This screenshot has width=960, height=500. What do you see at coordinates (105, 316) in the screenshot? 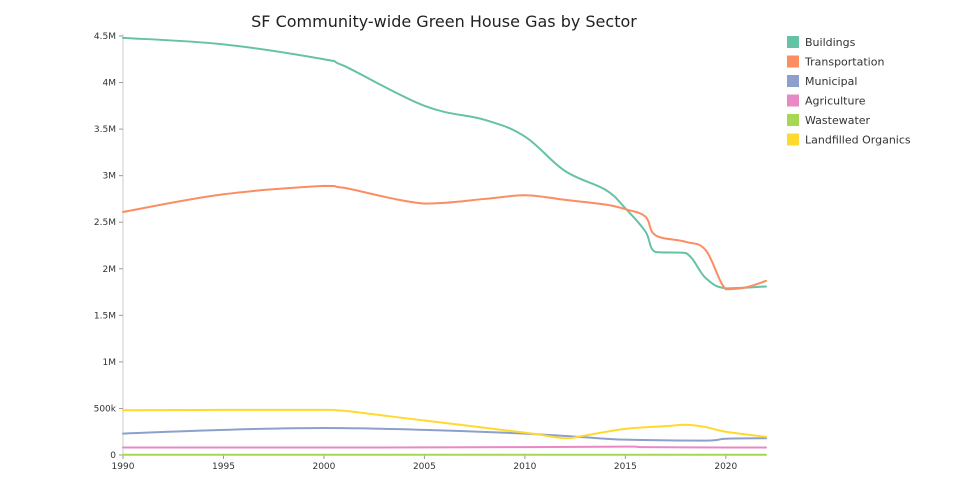
I see `y-tick-label: 1.5M` at bounding box center [105, 316].